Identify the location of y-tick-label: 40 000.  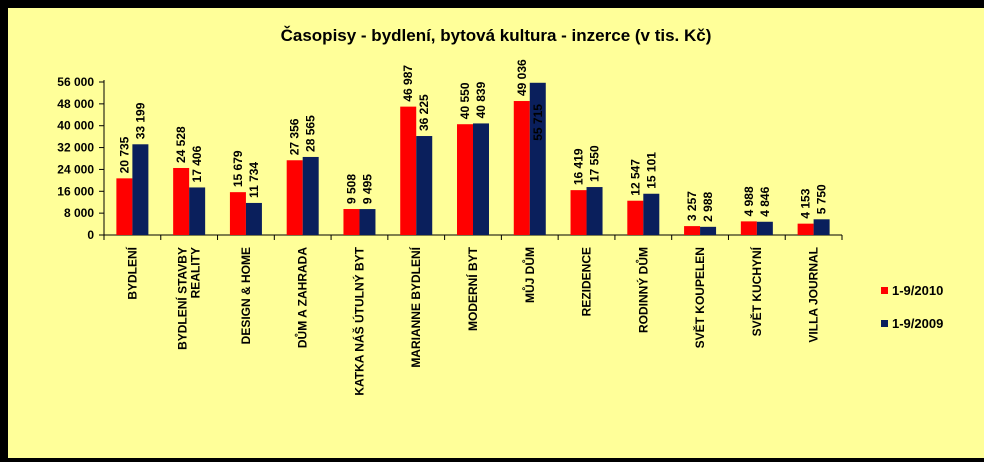
(75, 126).